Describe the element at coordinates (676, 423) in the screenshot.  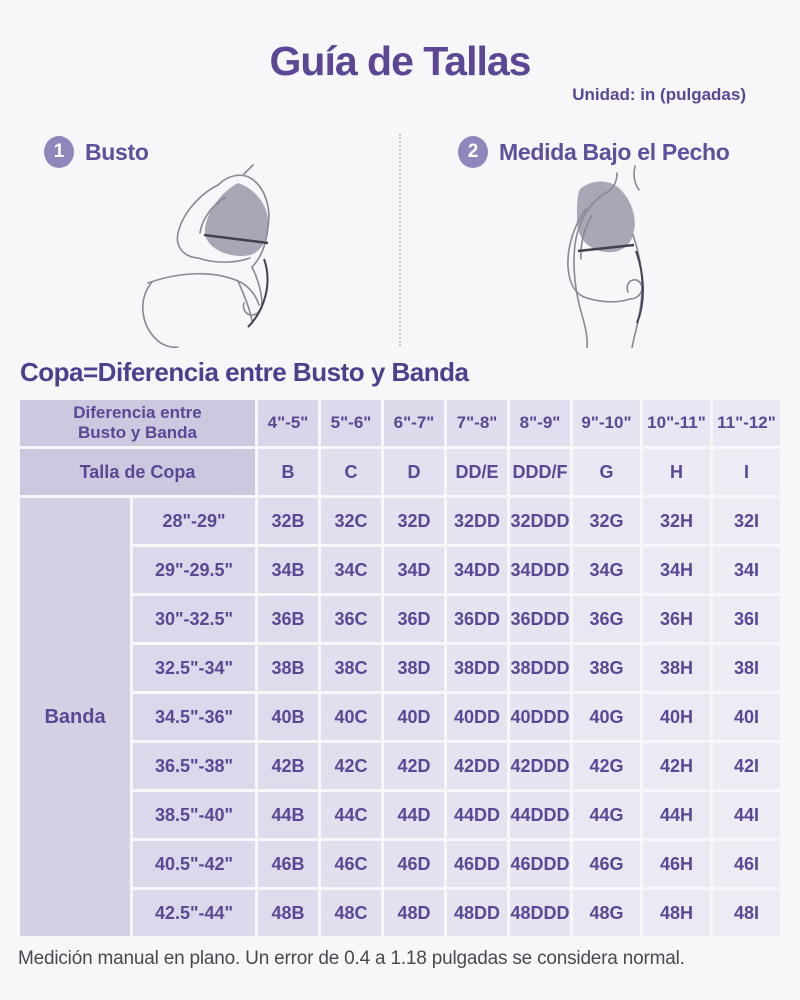
I see `diff-range-header: 10"-11"` at that location.